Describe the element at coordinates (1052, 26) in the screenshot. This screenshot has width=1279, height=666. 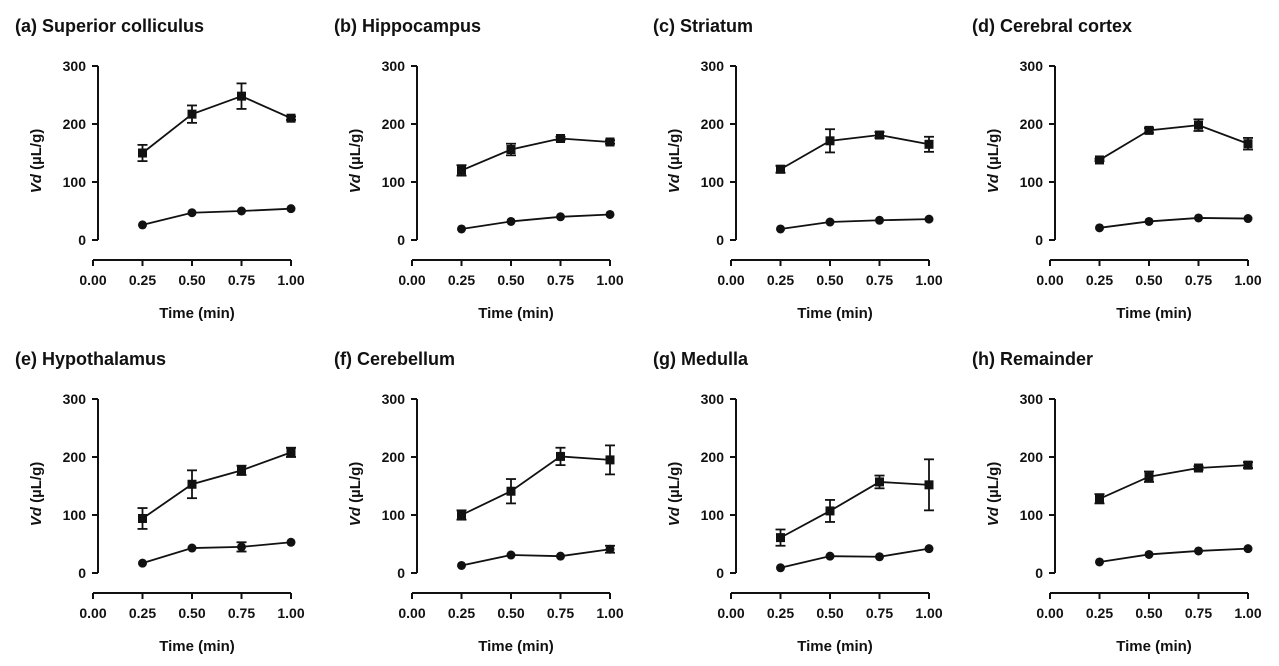
I see `chart-title: (d) Cerebral cortex` at that location.